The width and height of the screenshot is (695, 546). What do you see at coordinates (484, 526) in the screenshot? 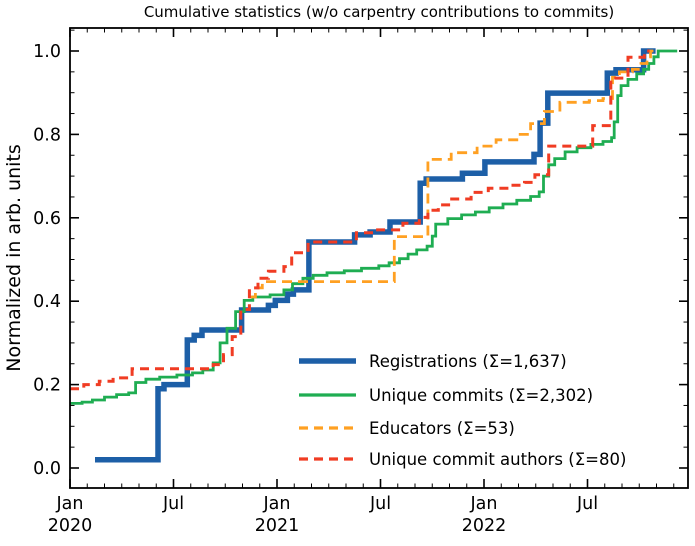
I see `x-tick-year-label: 2022` at bounding box center [484, 526].